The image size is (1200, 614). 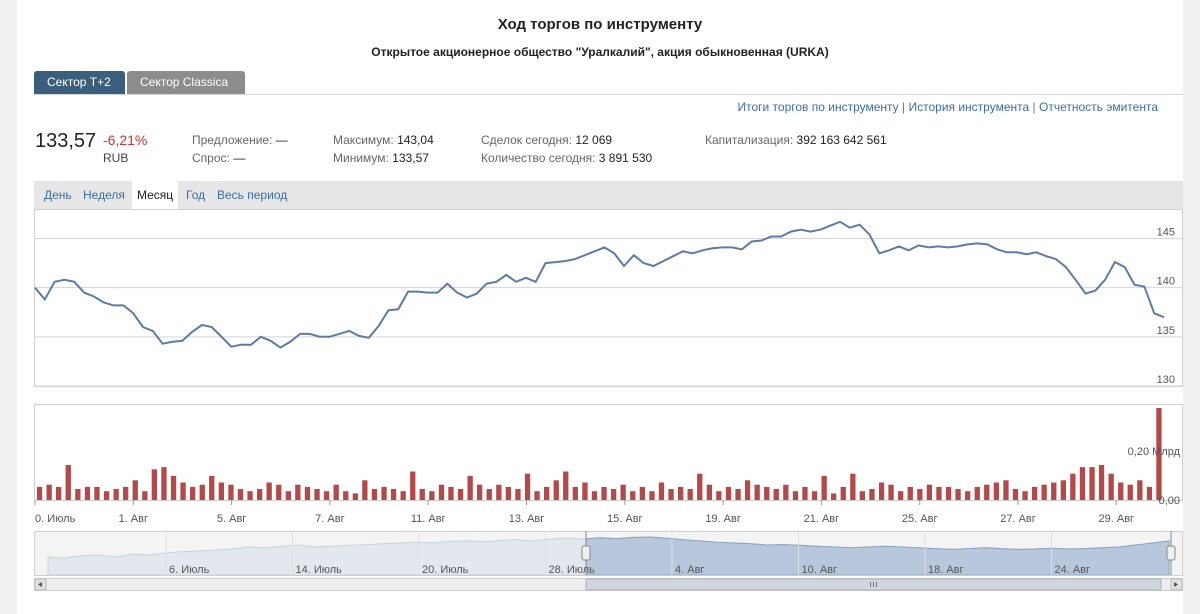 What do you see at coordinates (723, 519) in the screenshot?
I see `x-tick-label: 19. Авг` at bounding box center [723, 519].